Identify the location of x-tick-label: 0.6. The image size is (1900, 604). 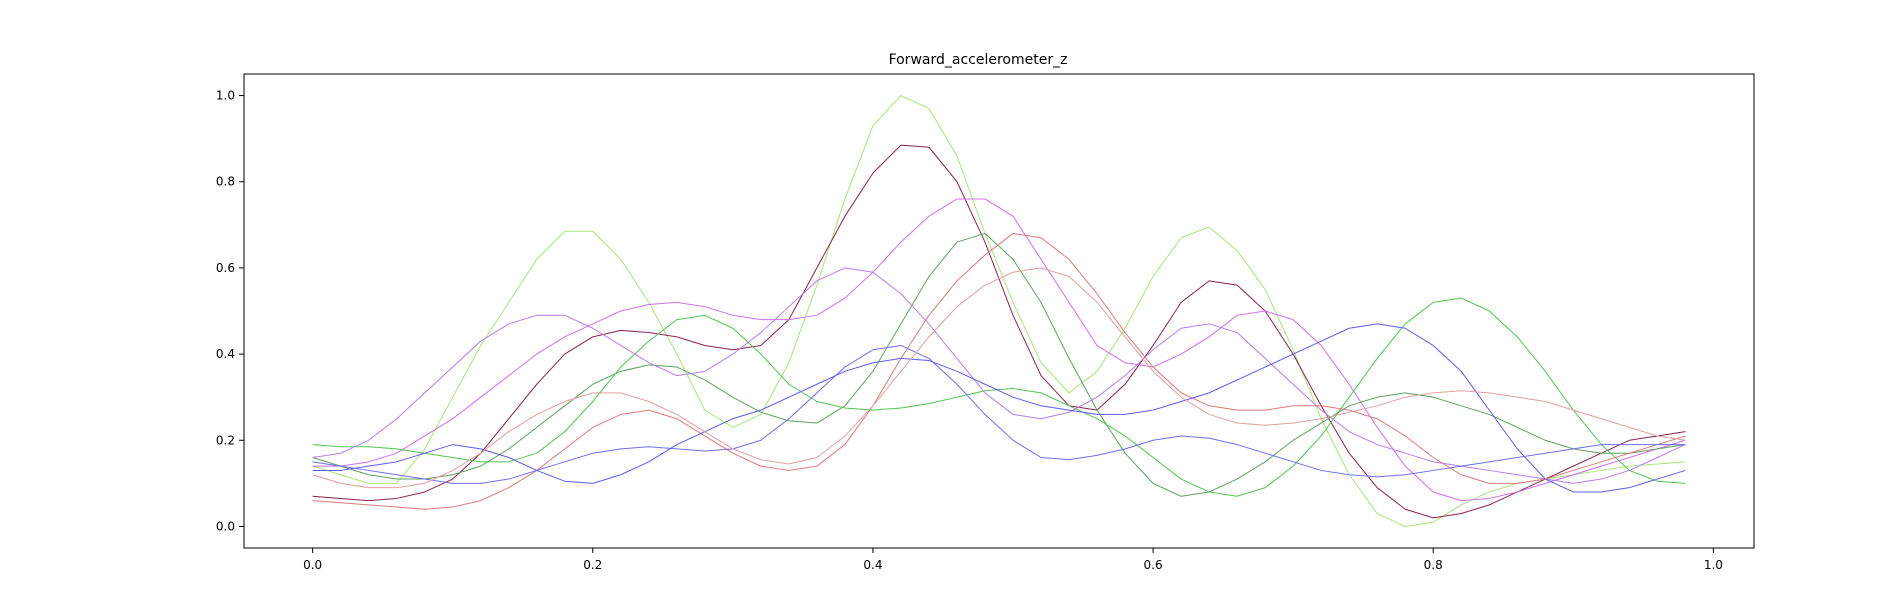
(1153, 565).